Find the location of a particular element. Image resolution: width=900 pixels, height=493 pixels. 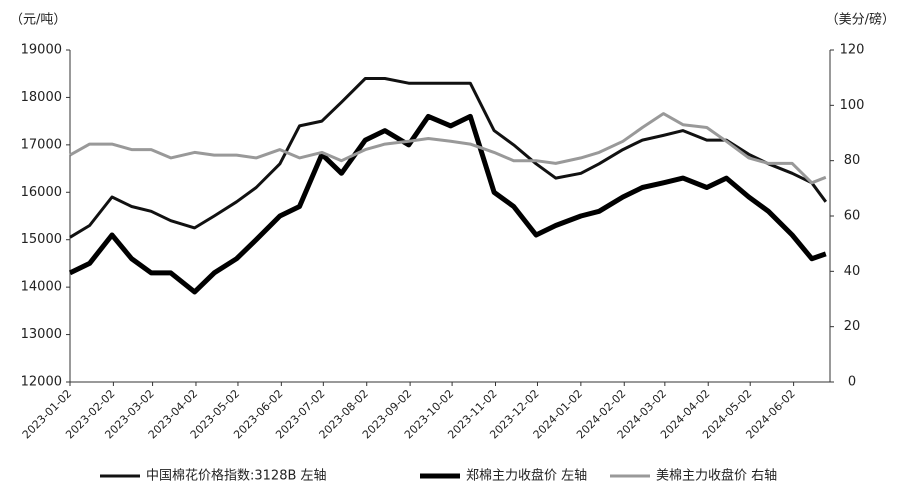

y-tick-label: 19000 is located at coordinates (41, 50).